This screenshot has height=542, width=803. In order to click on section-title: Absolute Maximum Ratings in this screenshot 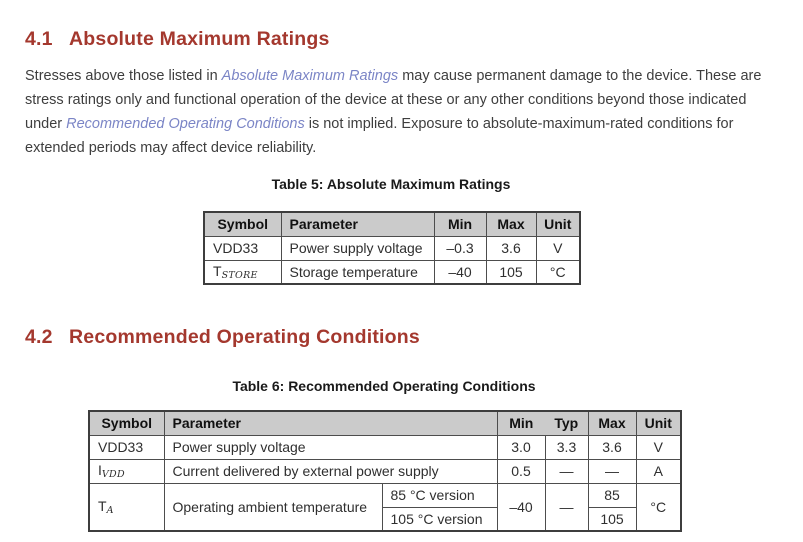, I will do `click(199, 39)`.